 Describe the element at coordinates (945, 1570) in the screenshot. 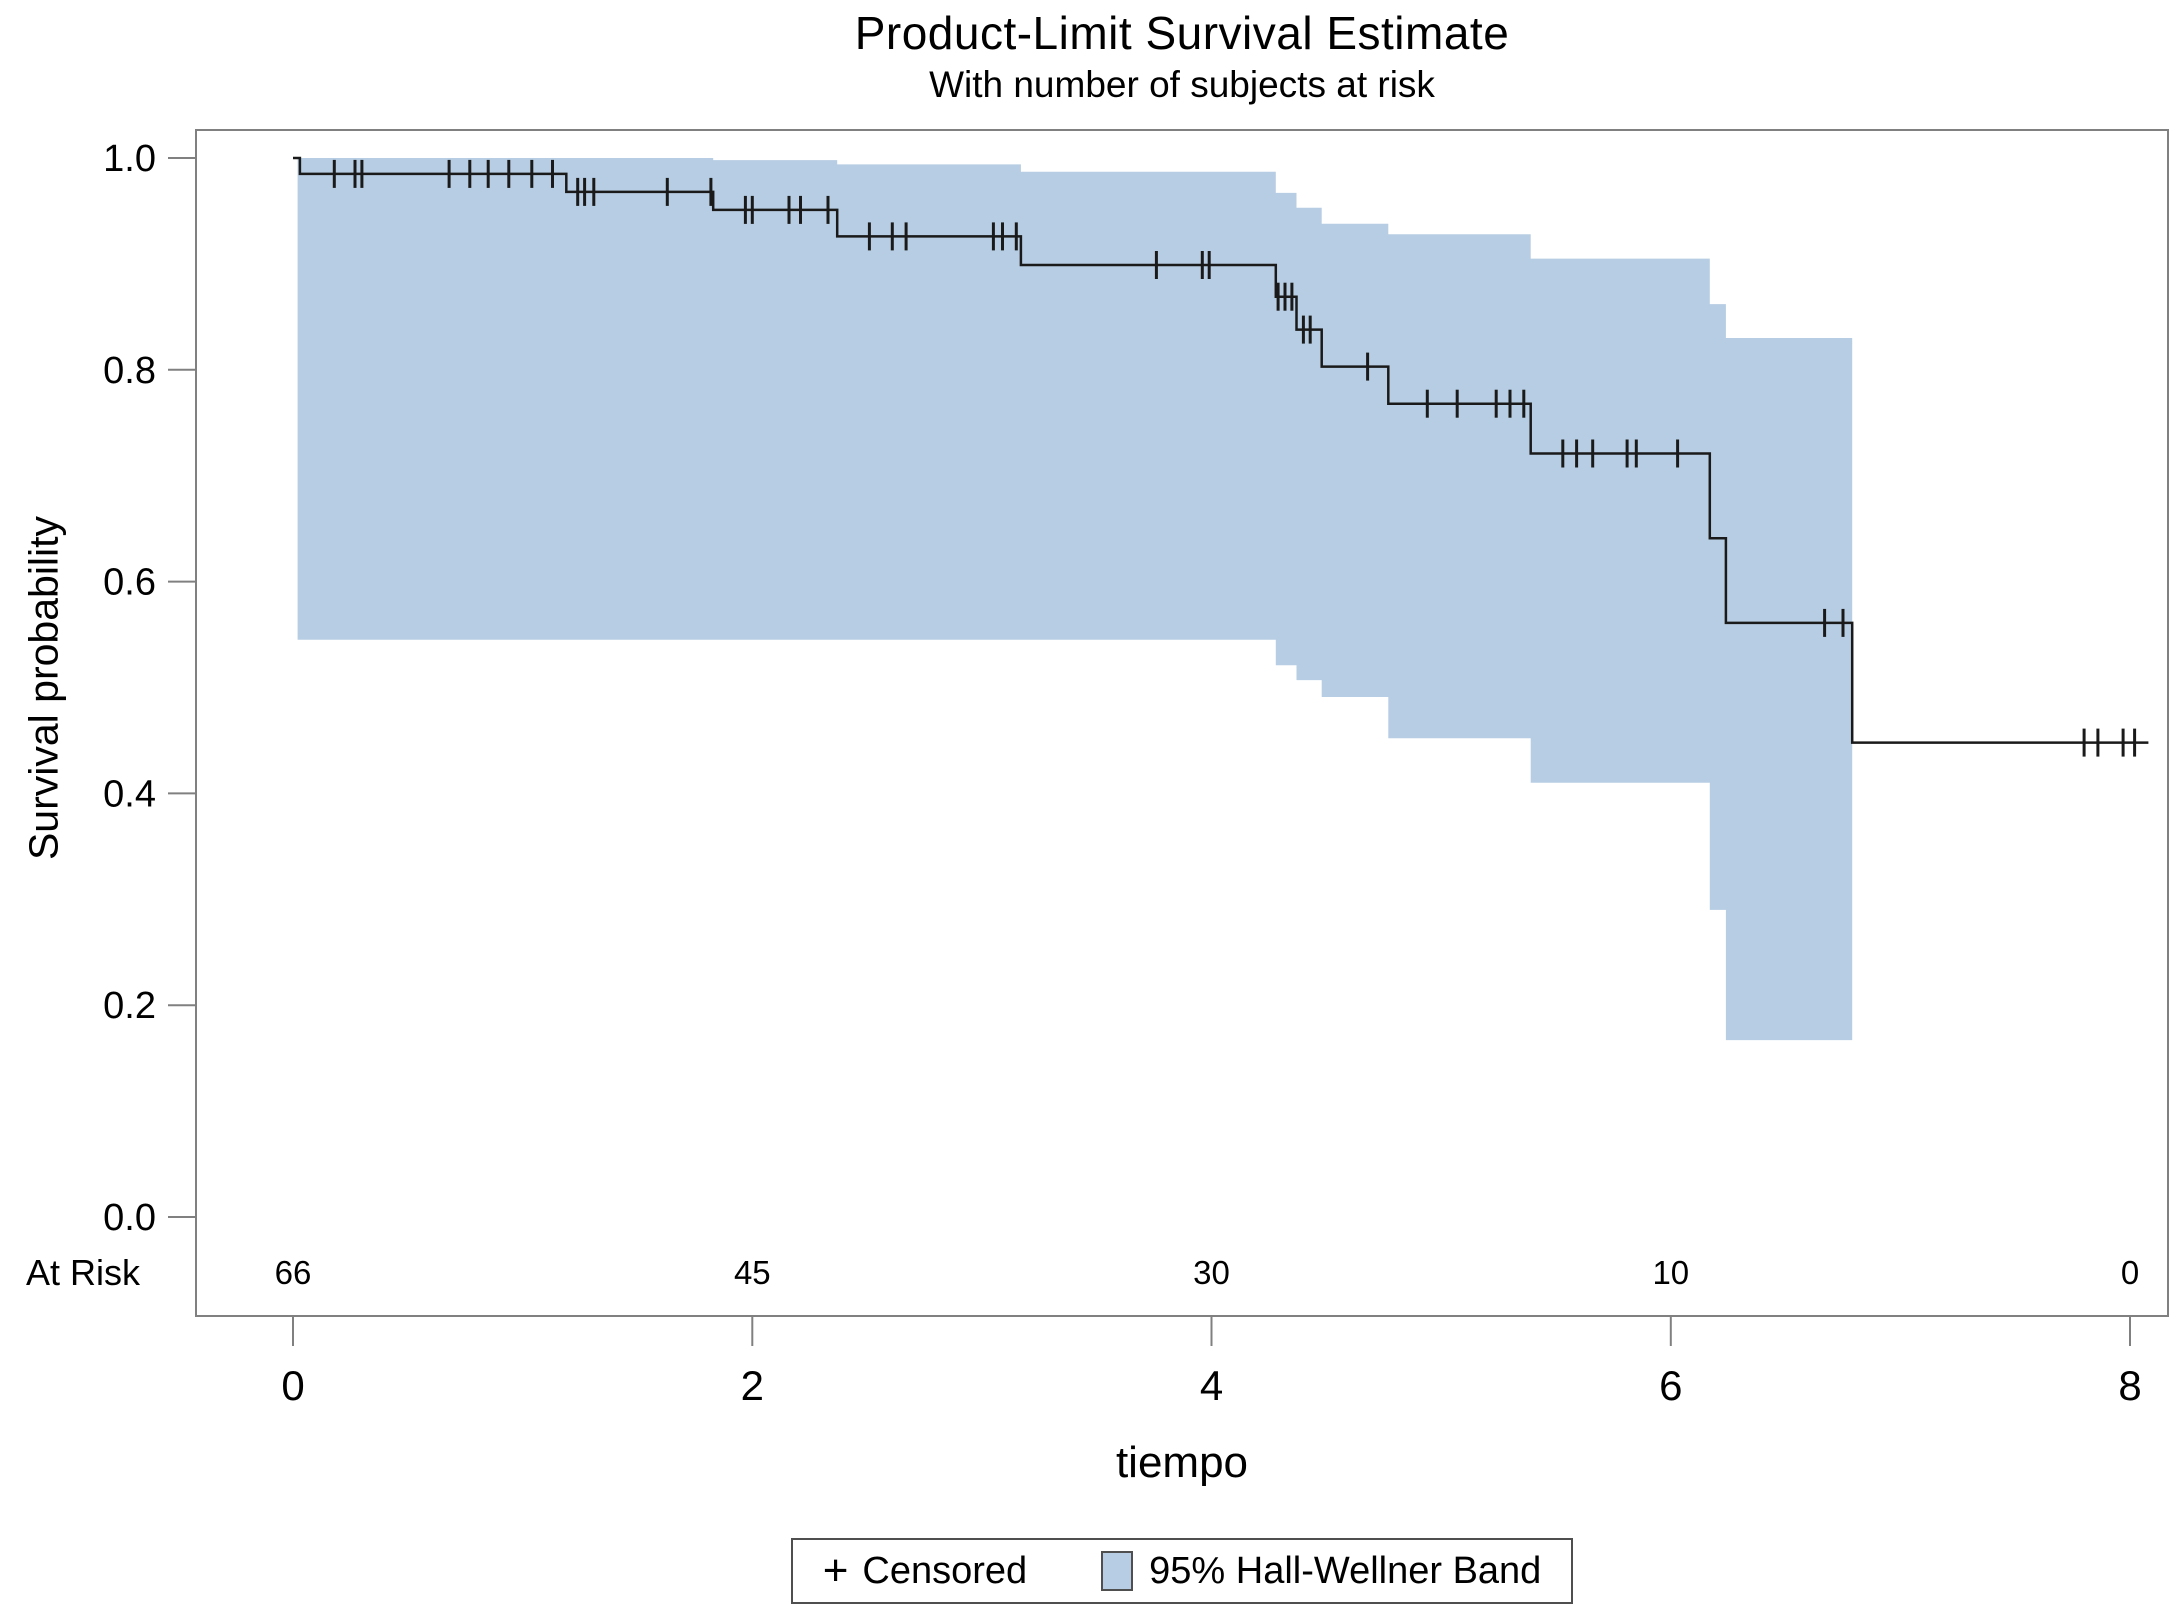

I see `legend-censored-label: Censored` at that location.